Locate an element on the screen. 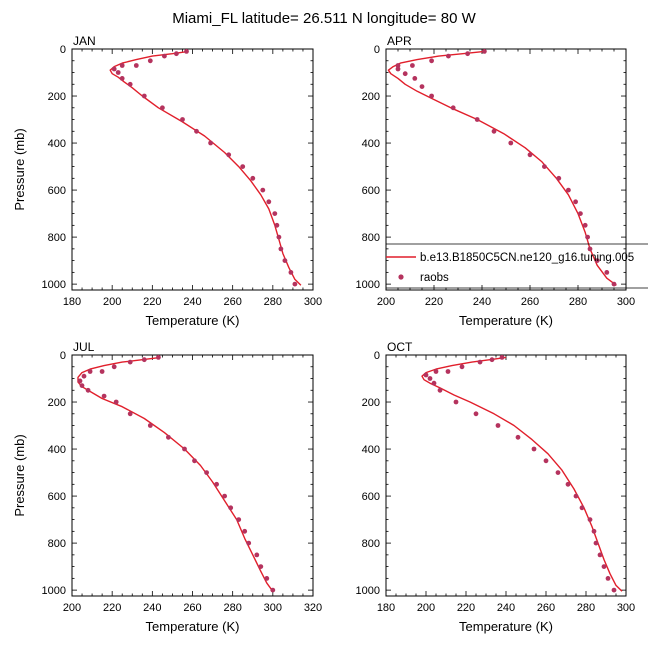 The width and height of the screenshot is (648, 648). panel-jan-model-line is located at coordinates (205, 168).